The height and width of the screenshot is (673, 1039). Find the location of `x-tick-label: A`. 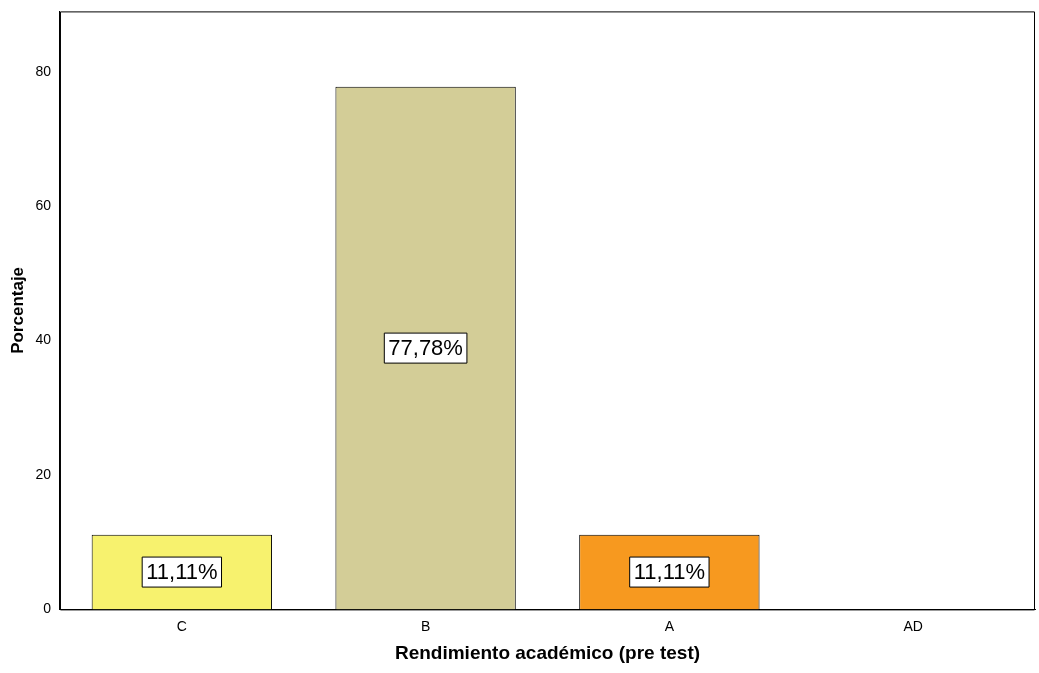

x-tick-label: A is located at coordinates (669, 625).